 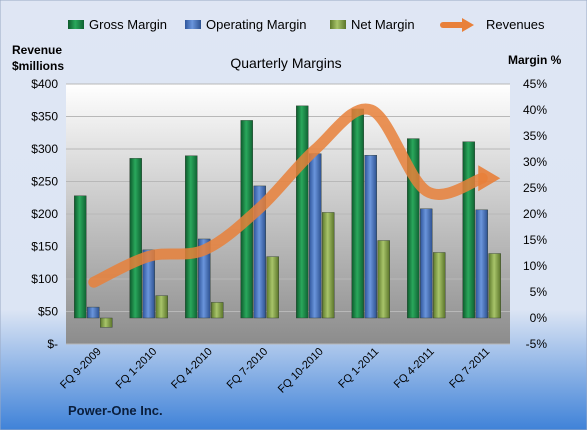 I want to click on bar-gross-margin-fq-4-2010, so click(x=191, y=237).